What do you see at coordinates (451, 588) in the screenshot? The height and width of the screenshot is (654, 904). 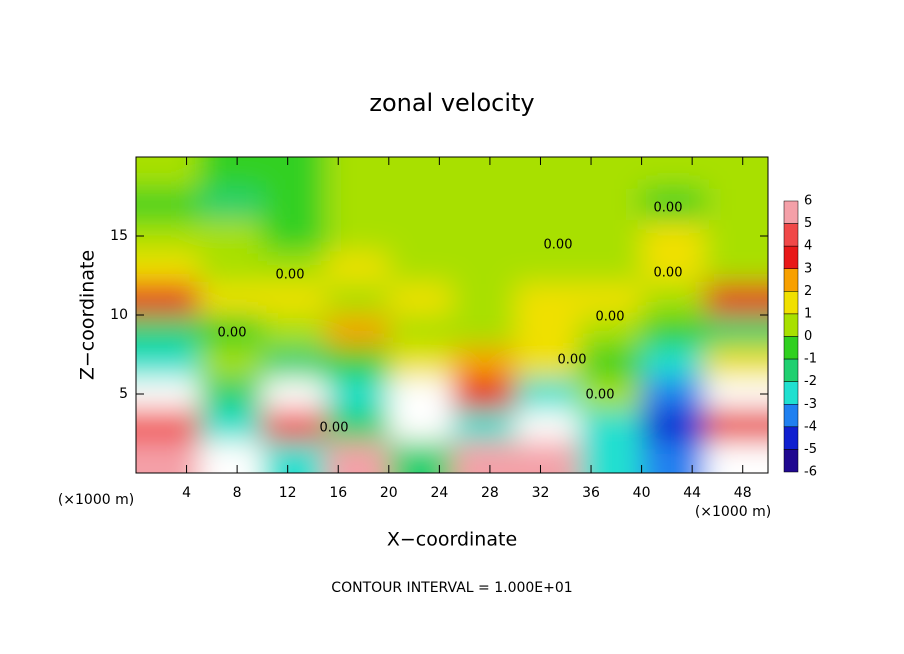 I see `footnote: CONTOUR INTERVAL = 1.000E+01` at bounding box center [451, 588].